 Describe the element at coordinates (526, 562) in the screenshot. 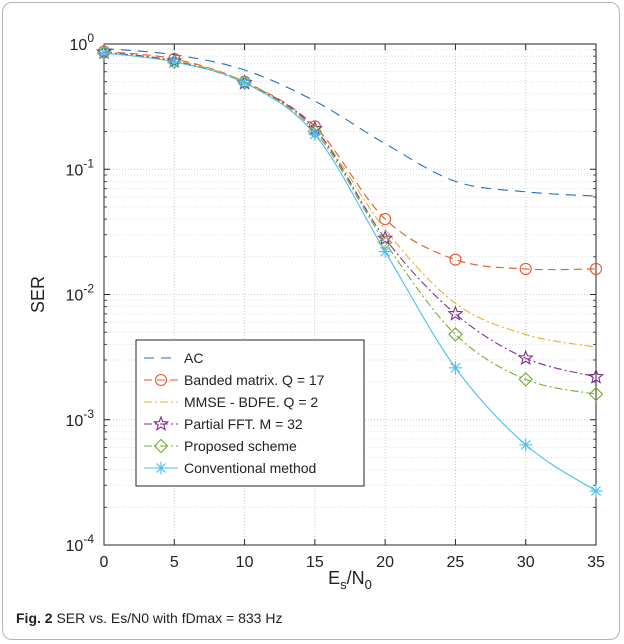

I see `x-tick-label: 30` at that location.